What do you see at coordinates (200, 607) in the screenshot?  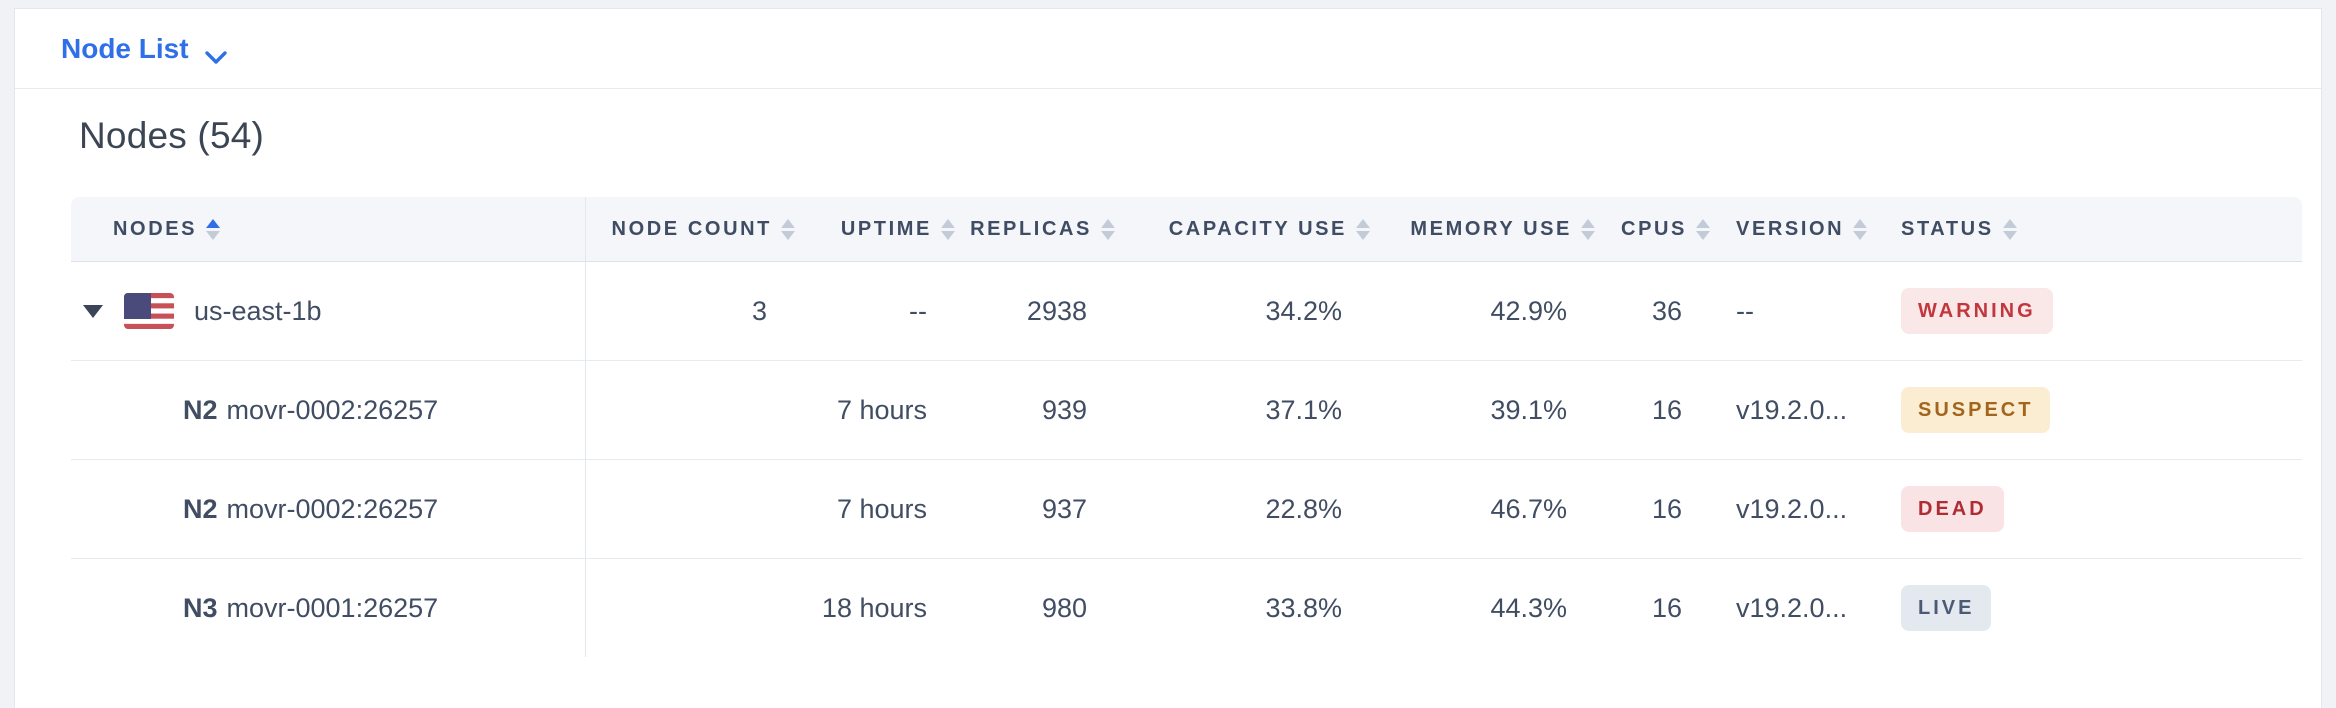 I see `node-id: N3` at bounding box center [200, 607].